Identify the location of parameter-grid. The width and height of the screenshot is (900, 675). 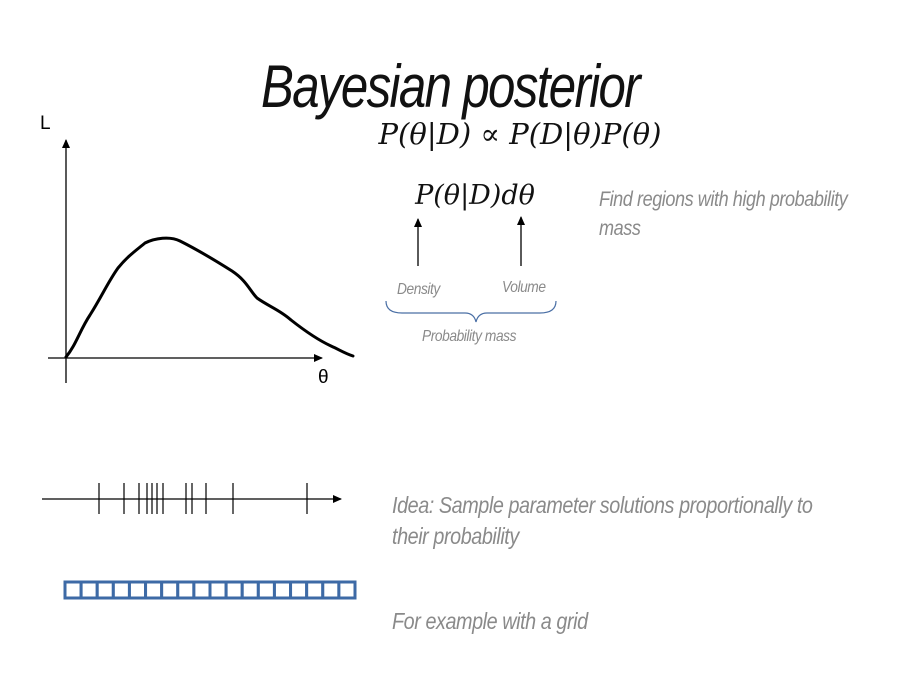
(210, 590).